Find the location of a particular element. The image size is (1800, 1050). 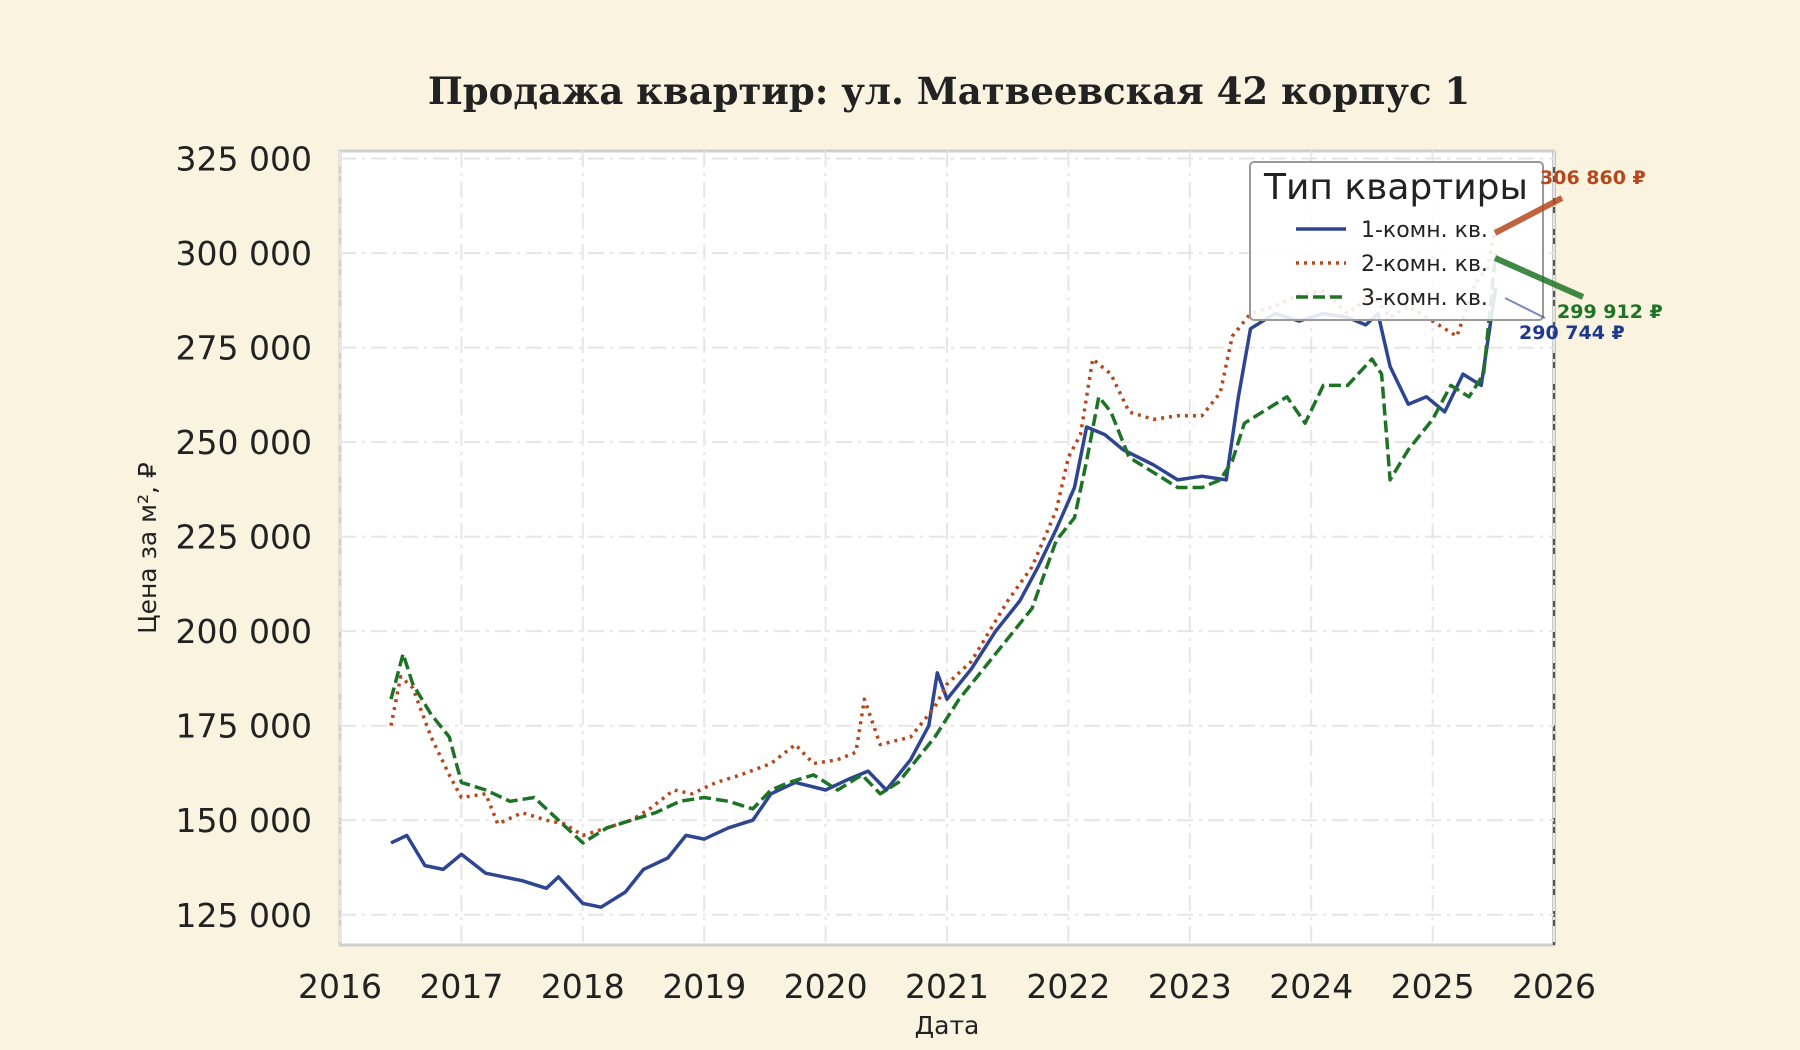

y-tick-label: 200 000 is located at coordinates (244, 631).